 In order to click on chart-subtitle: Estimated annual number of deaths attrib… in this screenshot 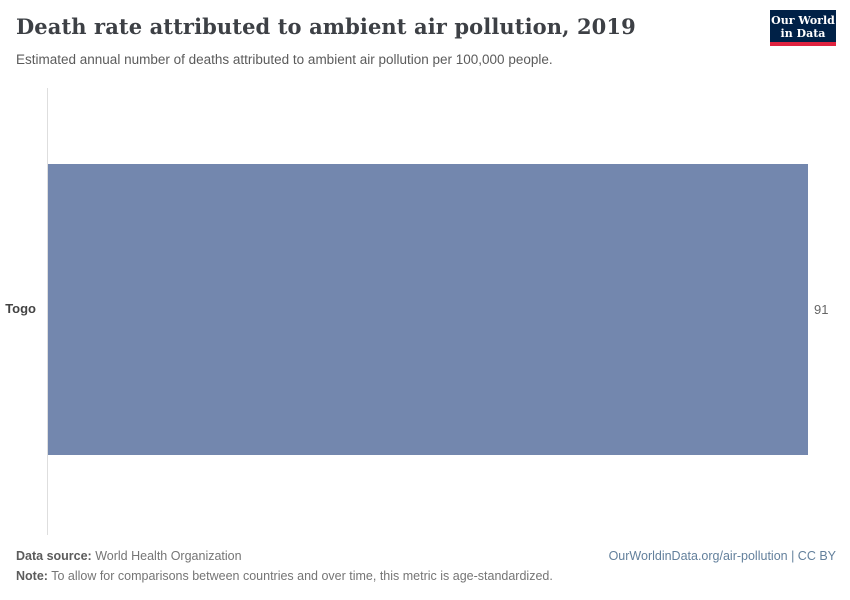, I will do `click(284, 59)`.